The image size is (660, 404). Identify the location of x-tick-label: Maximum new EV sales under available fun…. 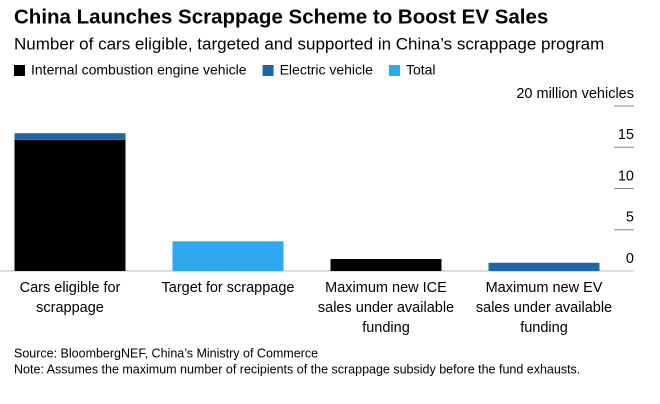
(544, 308).